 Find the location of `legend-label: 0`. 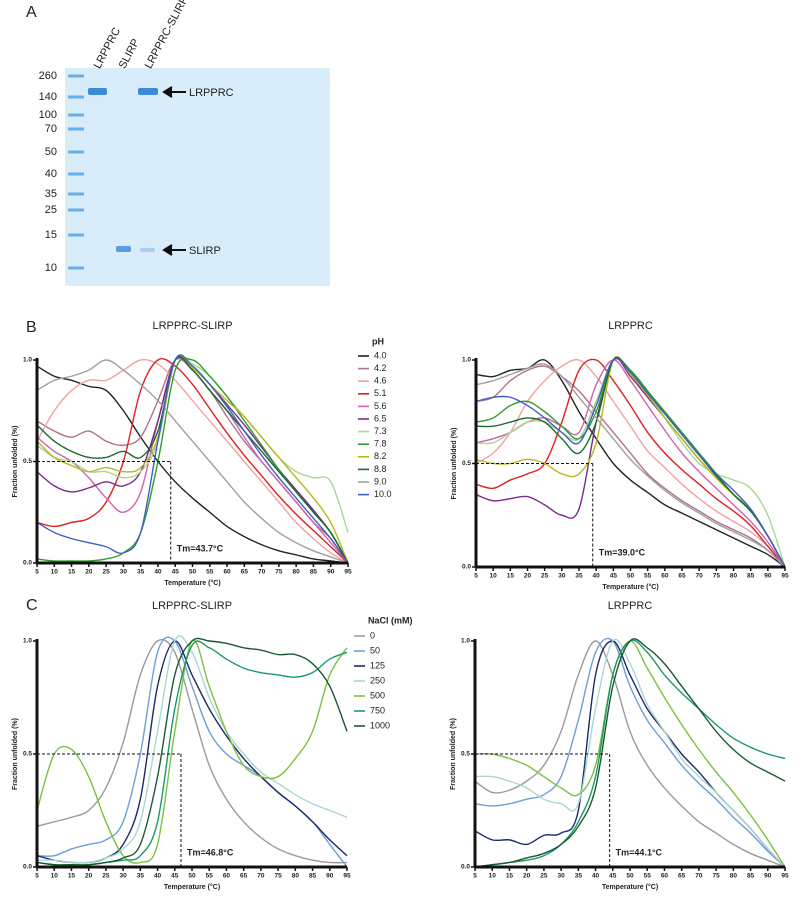

legend-label: 0 is located at coordinates (372, 635).